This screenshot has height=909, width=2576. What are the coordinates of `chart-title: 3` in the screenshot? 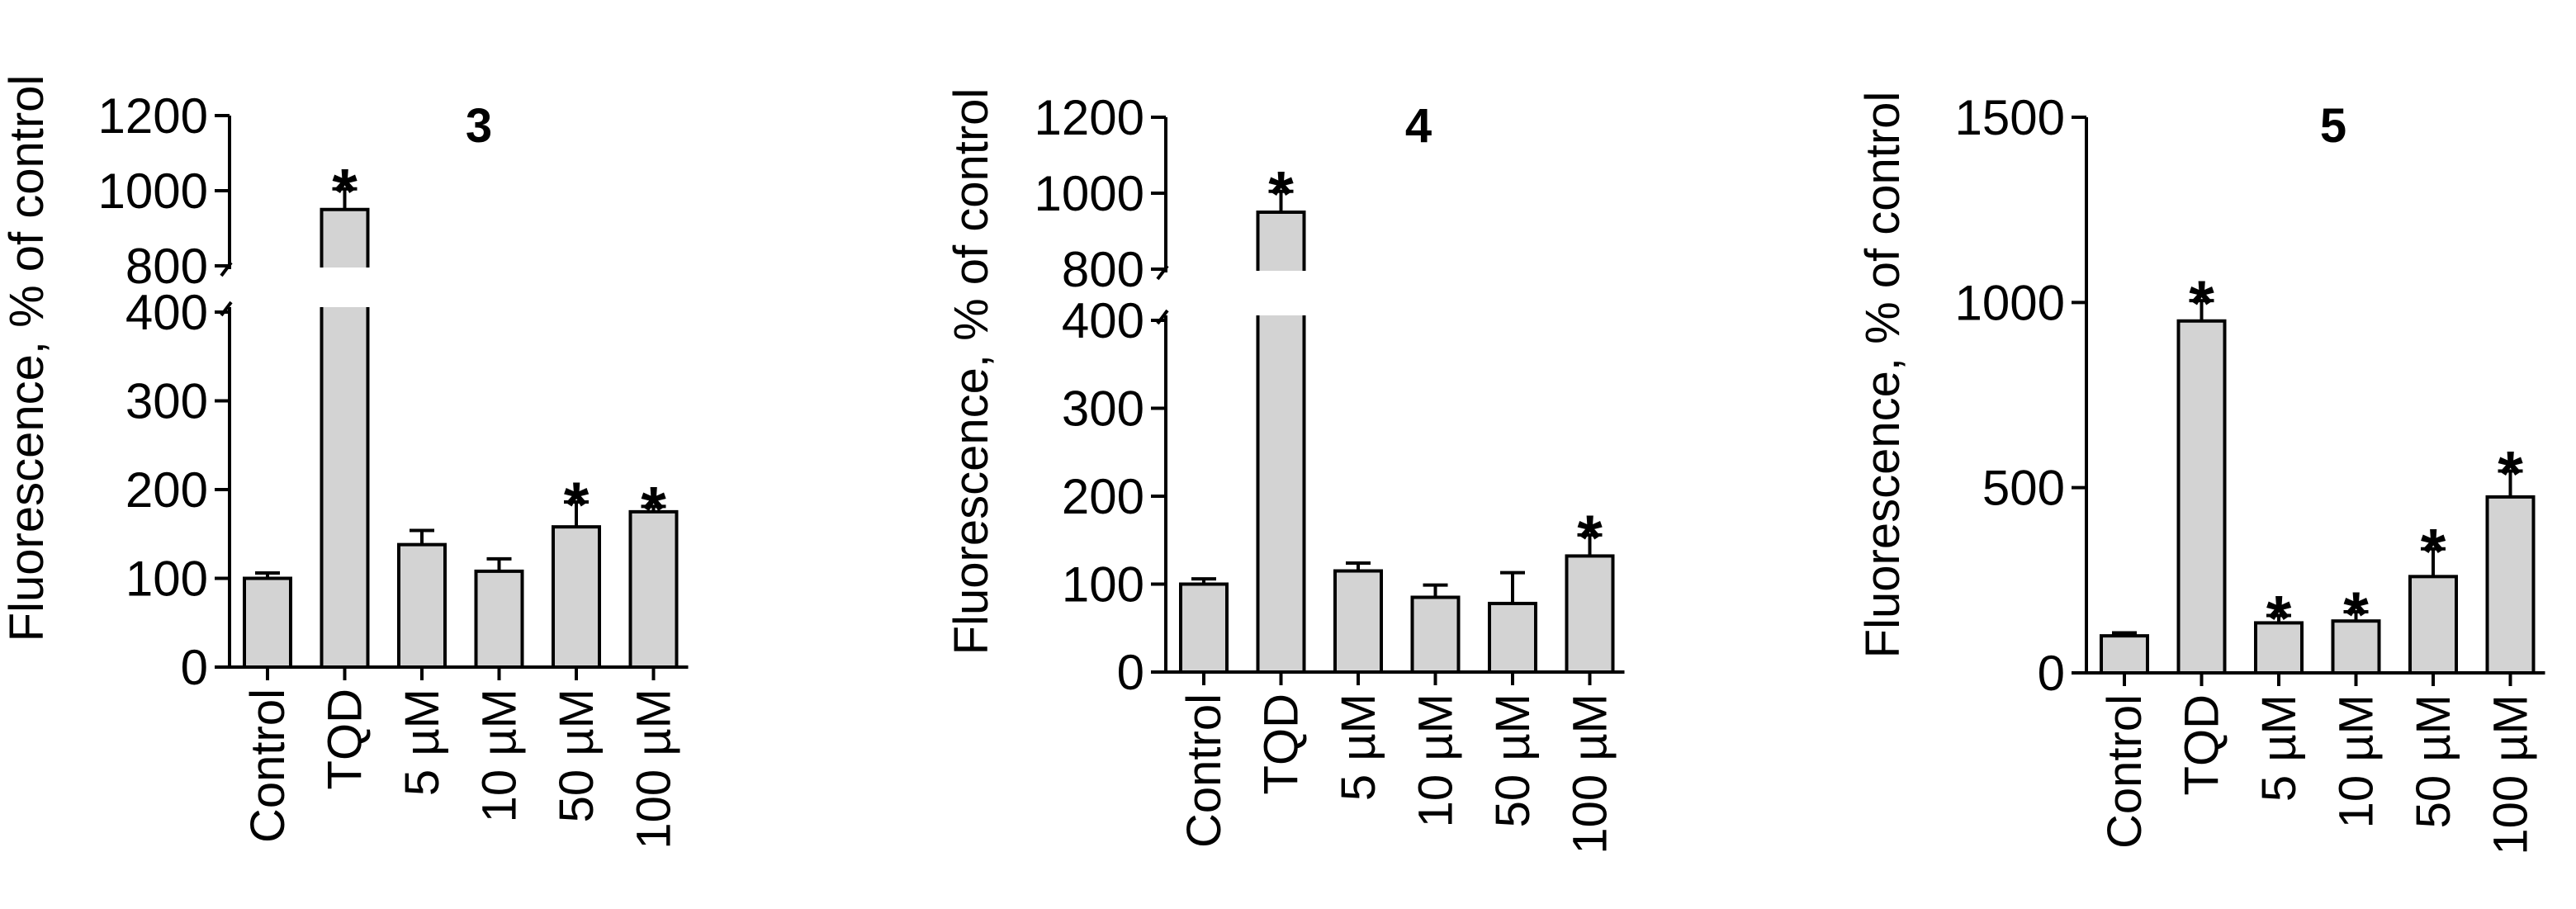 It's located at (479, 126).